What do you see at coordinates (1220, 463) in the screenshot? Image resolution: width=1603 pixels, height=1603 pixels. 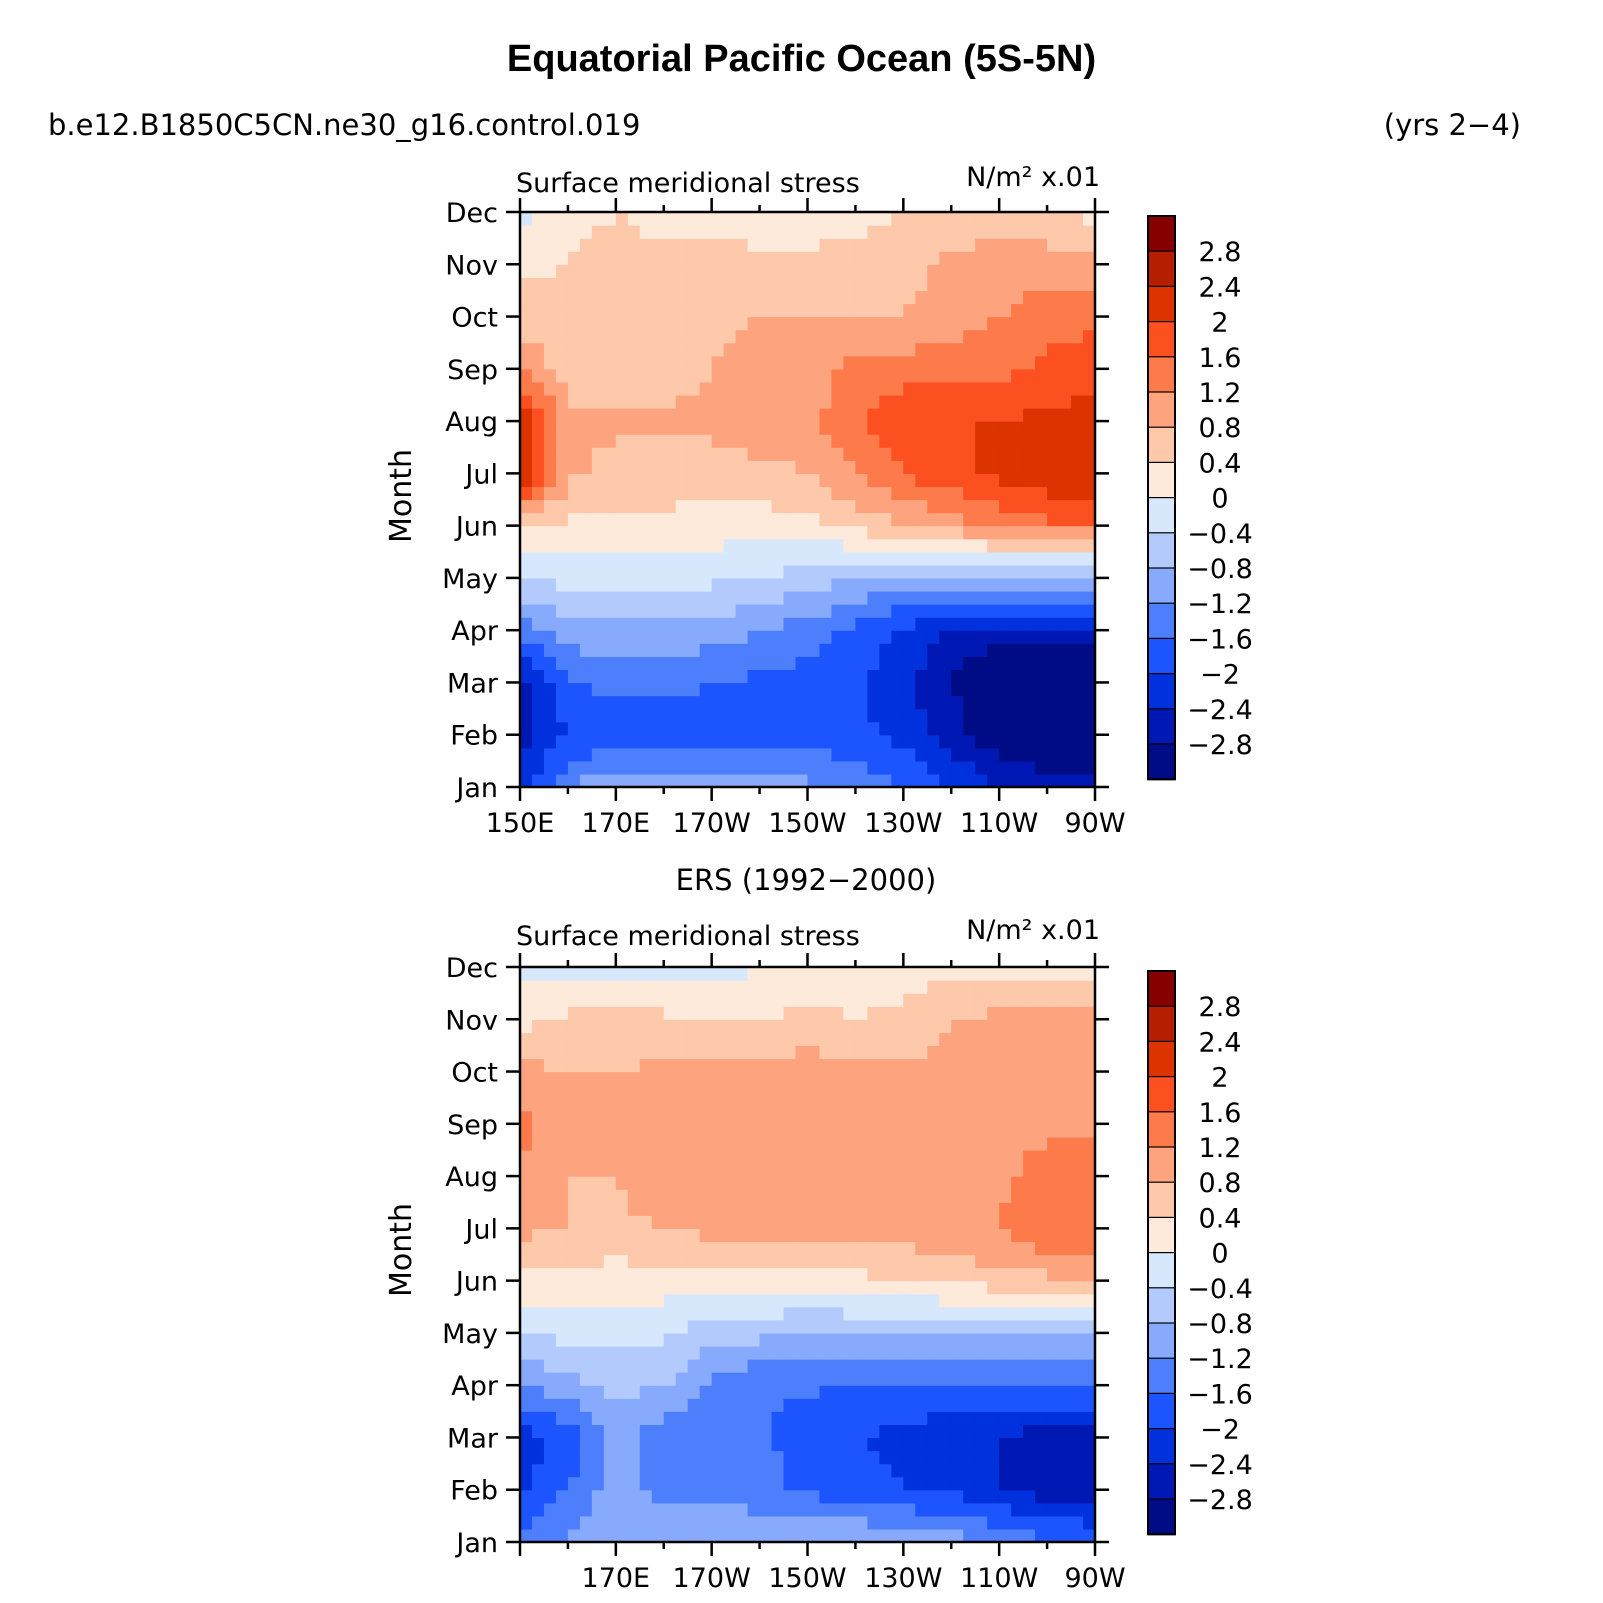 I see `cb1-label: 0.4` at bounding box center [1220, 463].